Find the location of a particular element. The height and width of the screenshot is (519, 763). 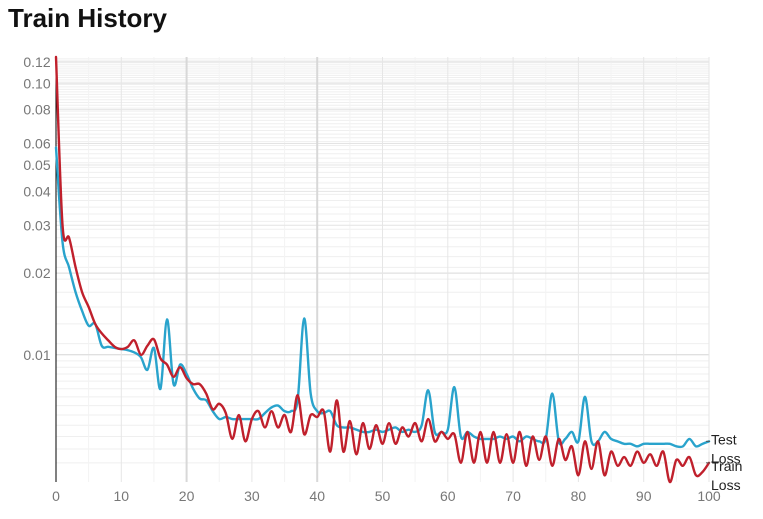

x-tick-label: 100 is located at coordinates (709, 496).